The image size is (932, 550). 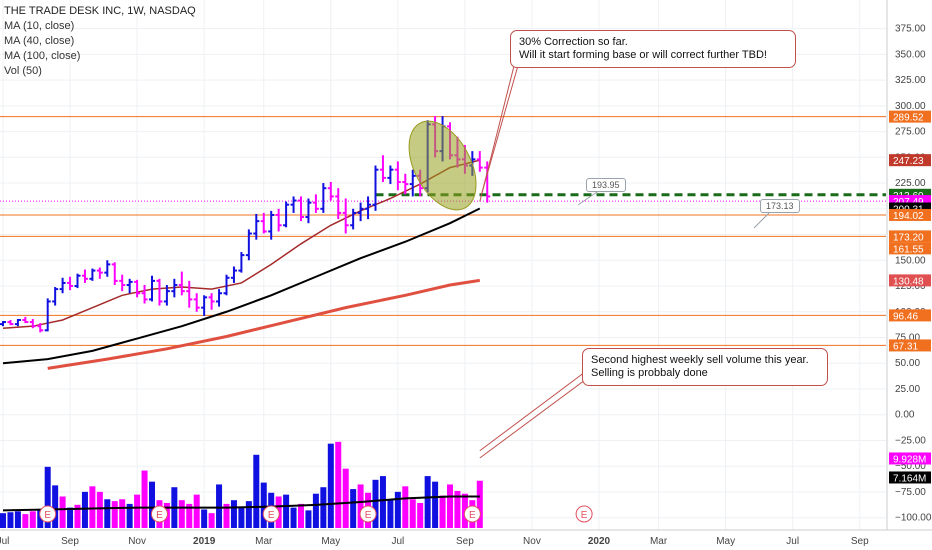 What do you see at coordinates (910, 183) in the screenshot?
I see `price-tick-label: 225.00` at bounding box center [910, 183].